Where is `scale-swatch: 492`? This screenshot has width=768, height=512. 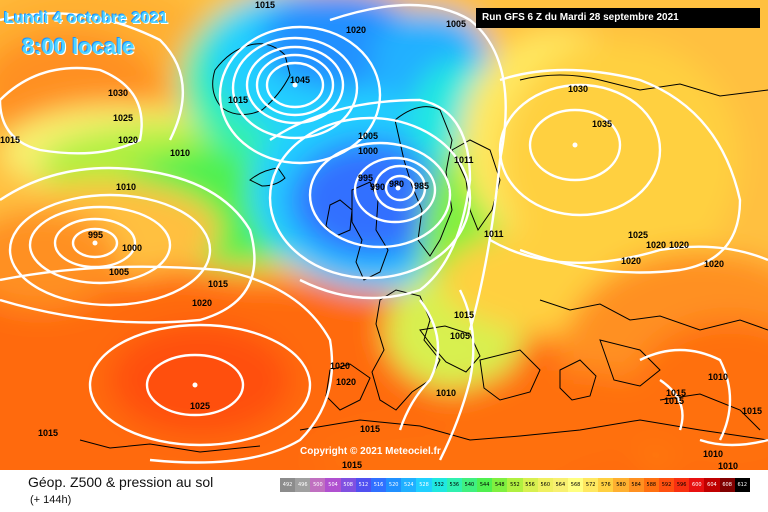
scale-swatch: 492 is located at coordinates (288, 485).